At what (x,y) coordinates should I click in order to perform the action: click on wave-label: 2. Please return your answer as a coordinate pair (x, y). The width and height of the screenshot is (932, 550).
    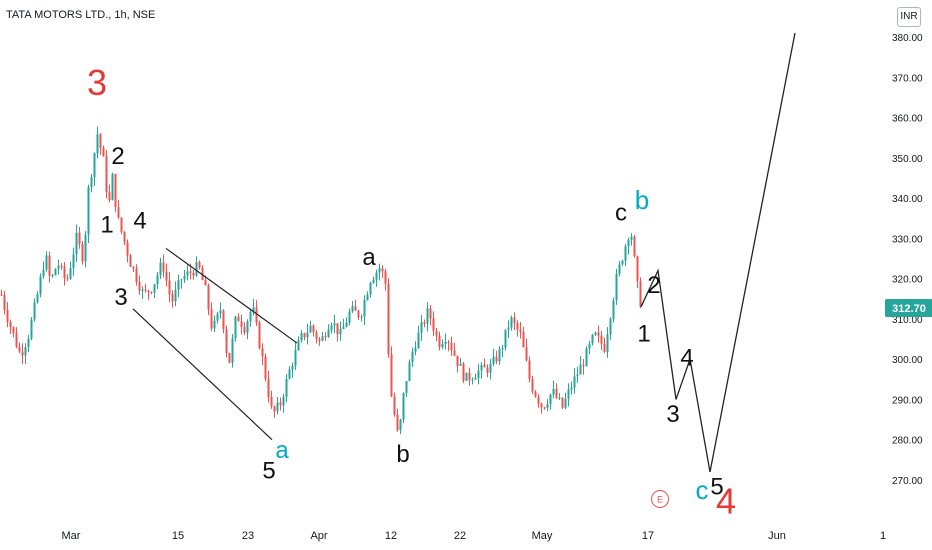
    Looking at the image, I should click on (117, 156).